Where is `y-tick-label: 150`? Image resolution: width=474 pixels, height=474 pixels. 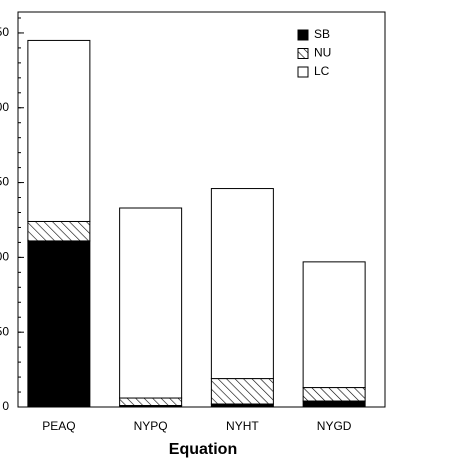
y-tick-label: 150 is located at coordinates (4, 182).